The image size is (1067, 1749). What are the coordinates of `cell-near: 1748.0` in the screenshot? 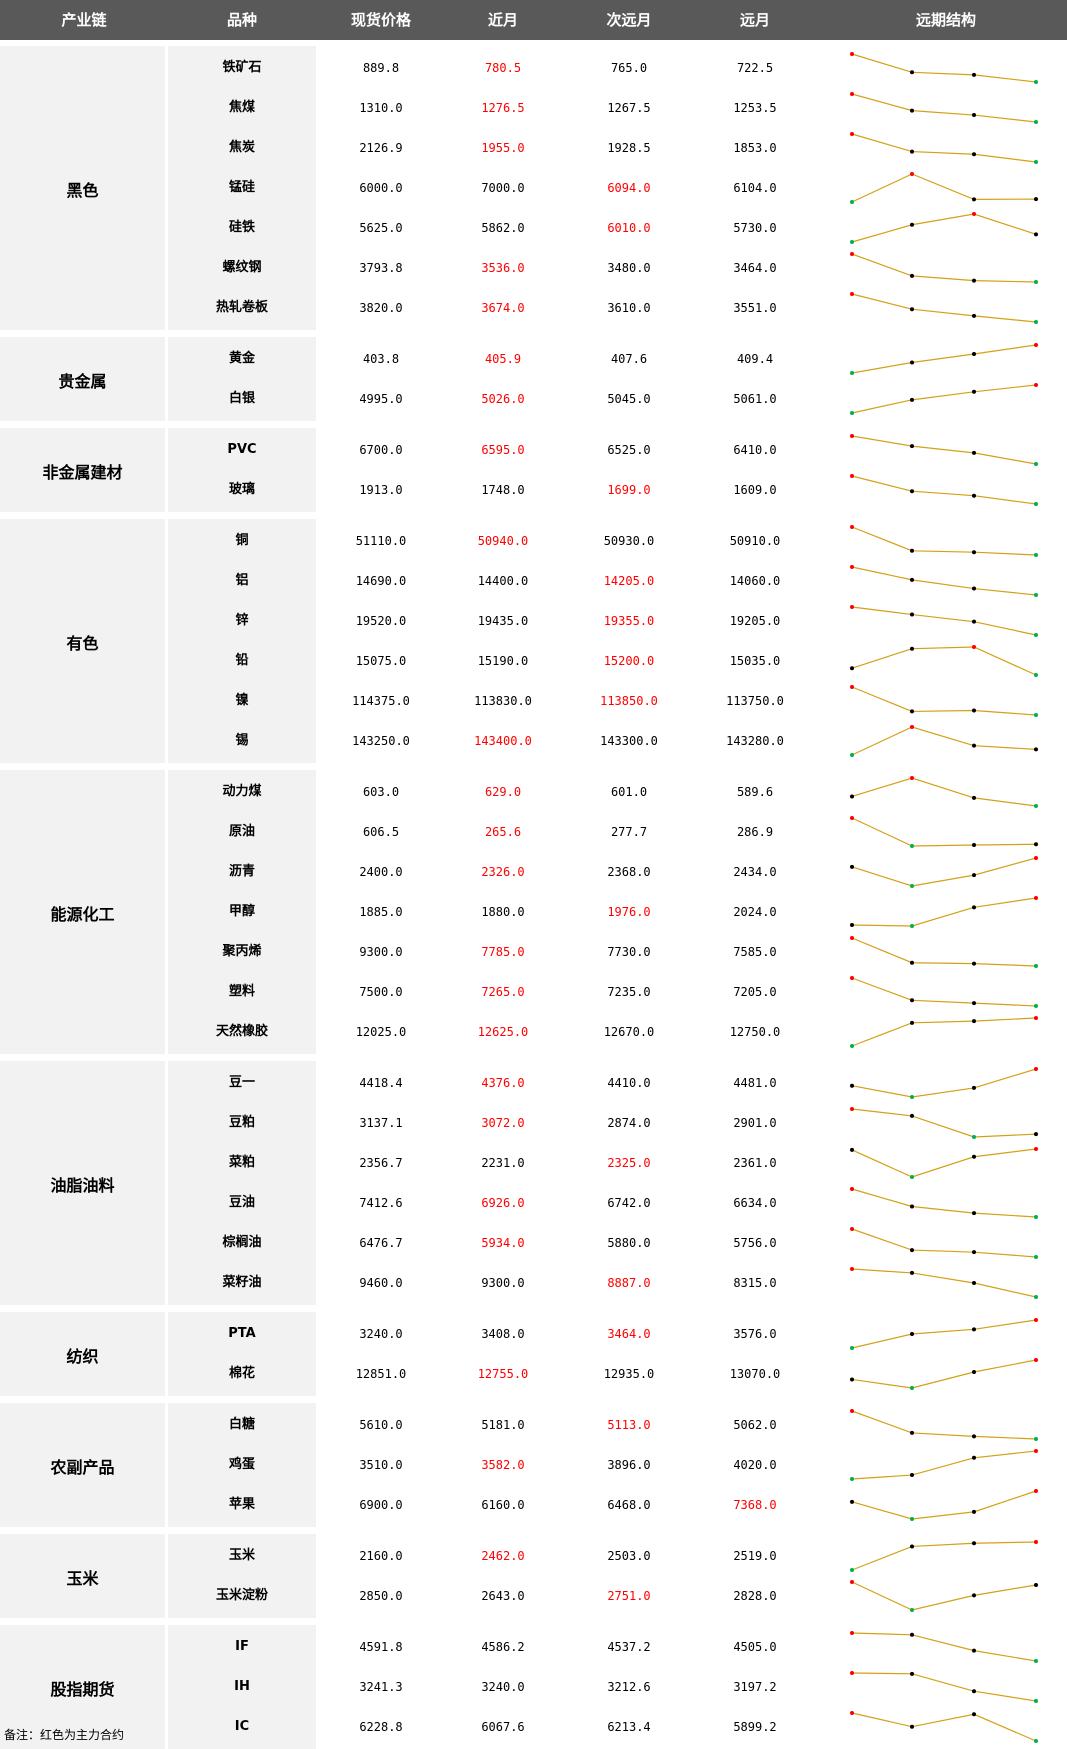 It's located at (503, 490).